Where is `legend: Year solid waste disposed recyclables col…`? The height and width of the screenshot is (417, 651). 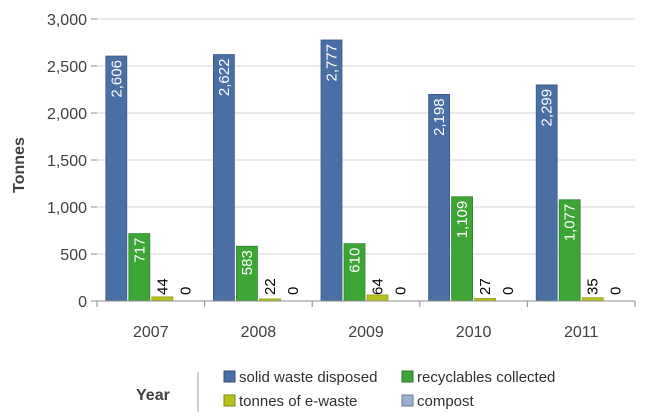 legend: Year solid waste disposed recyclables col… is located at coordinates (345, 390).